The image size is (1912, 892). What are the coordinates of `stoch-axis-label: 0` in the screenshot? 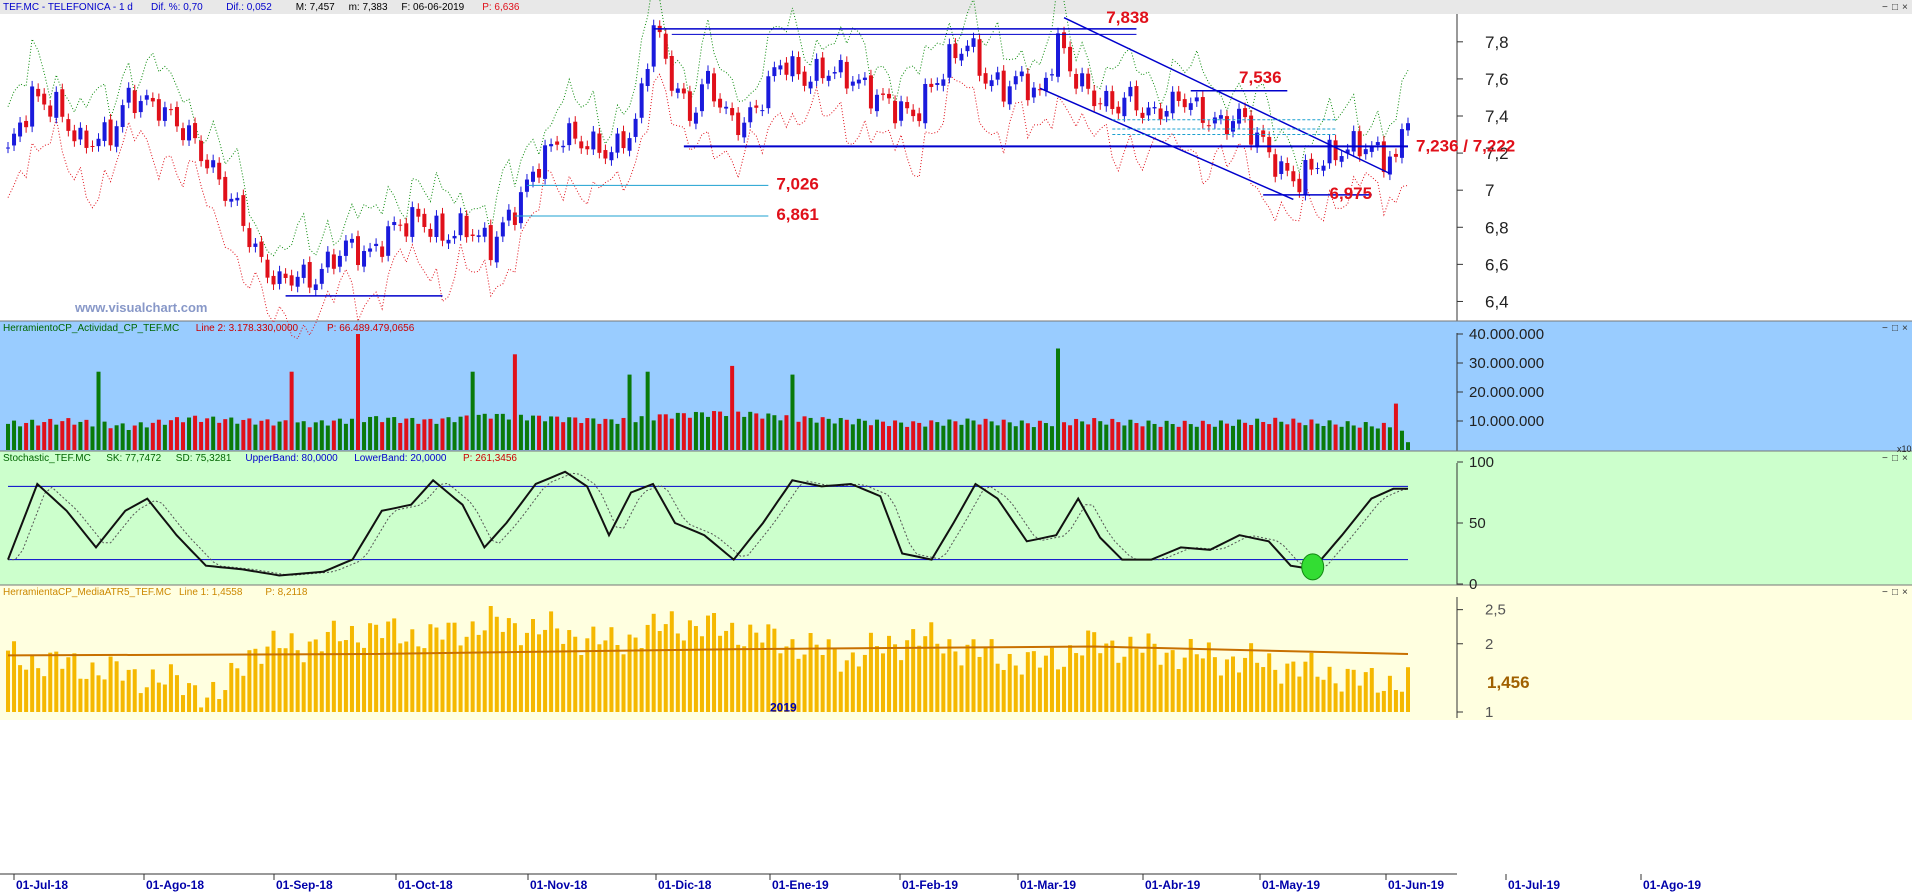 It's located at (1473, 584).